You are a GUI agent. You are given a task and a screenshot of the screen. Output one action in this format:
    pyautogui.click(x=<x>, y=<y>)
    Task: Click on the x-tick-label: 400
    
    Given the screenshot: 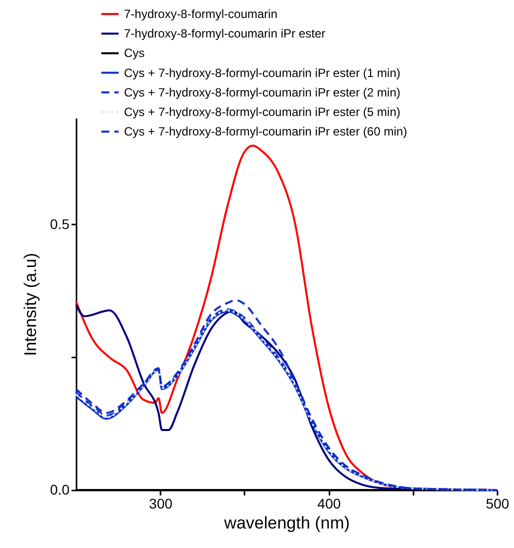 What is the action you would take?
    pyautogui.click(x=329, y=504)
    